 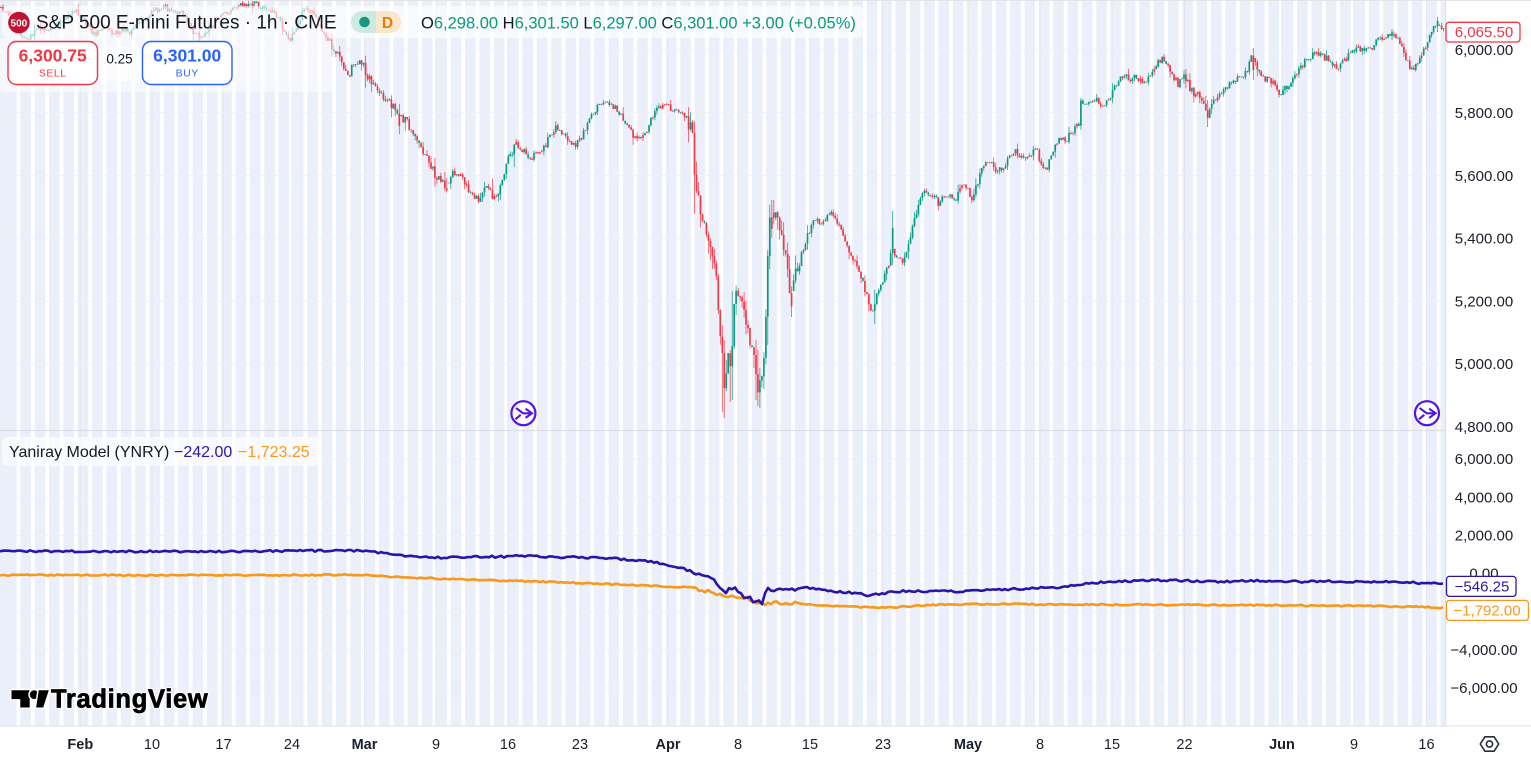 I want to click on svg-text: −242.00, so click(x=203, y=452).